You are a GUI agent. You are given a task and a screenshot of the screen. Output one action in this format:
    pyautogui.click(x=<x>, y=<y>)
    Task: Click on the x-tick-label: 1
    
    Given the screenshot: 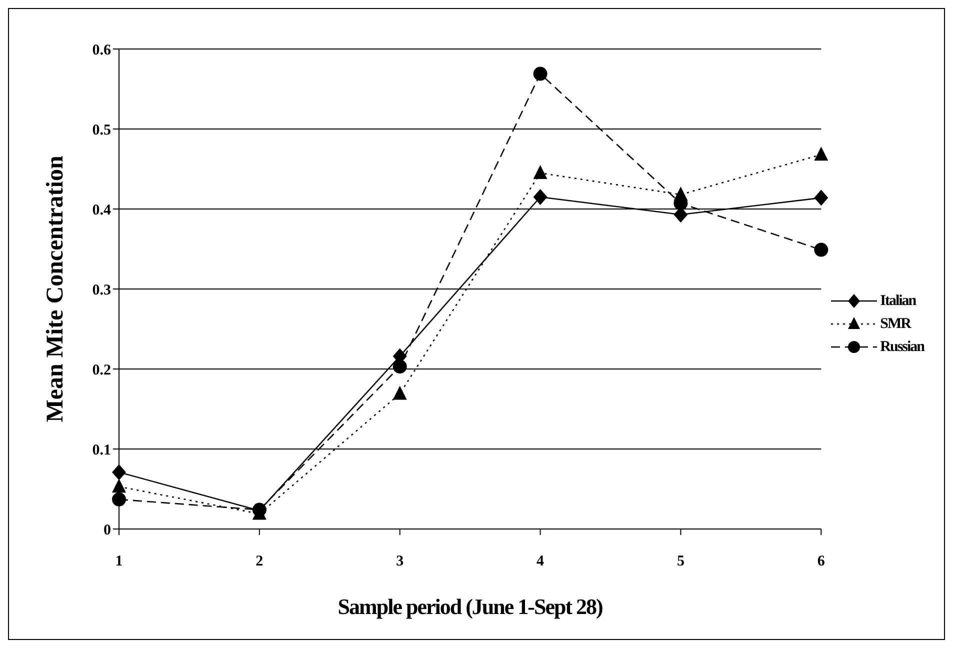 What is the action you would take?
    pyautogui.click(x=119, y=562)
    